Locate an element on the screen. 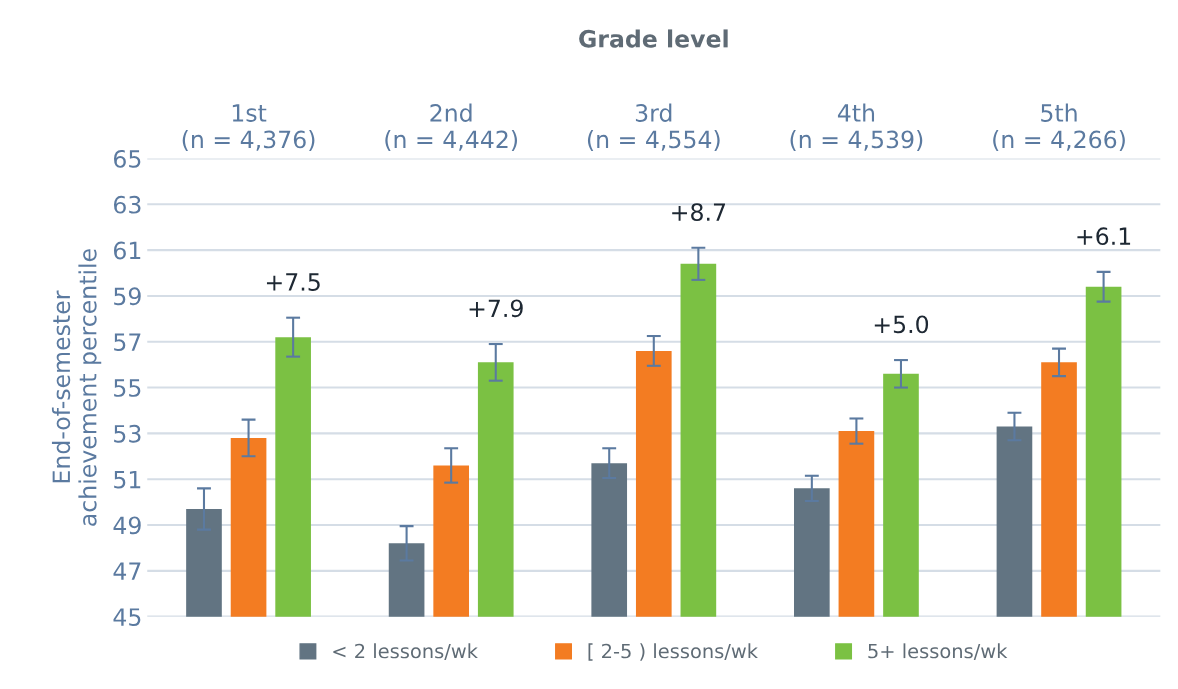 The image size is (1178, 689). x-tick-label: 5th (n = 4,266) is located at coordinates (1059, 127).